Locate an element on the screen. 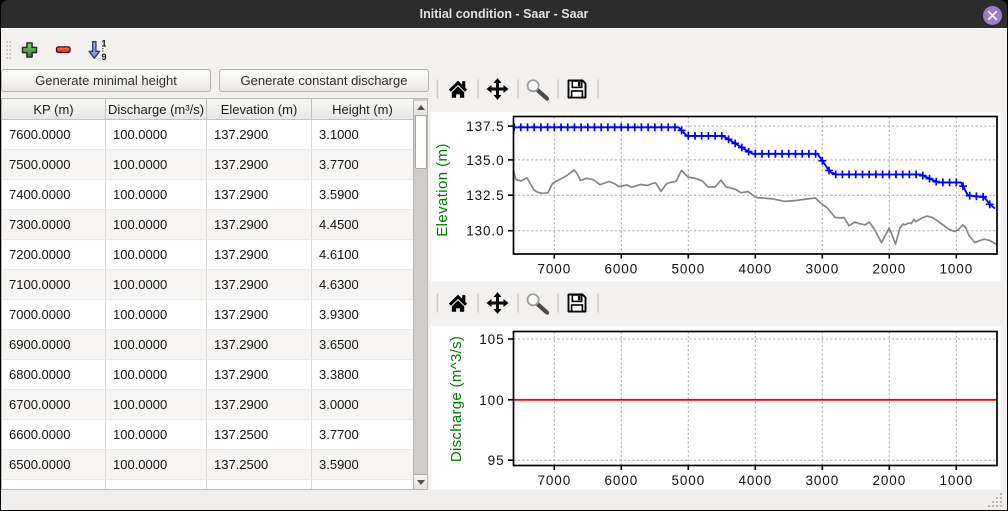 This screenshot has width=1008, height=511. svg-text: 95 is located at coordinates (496, 460).